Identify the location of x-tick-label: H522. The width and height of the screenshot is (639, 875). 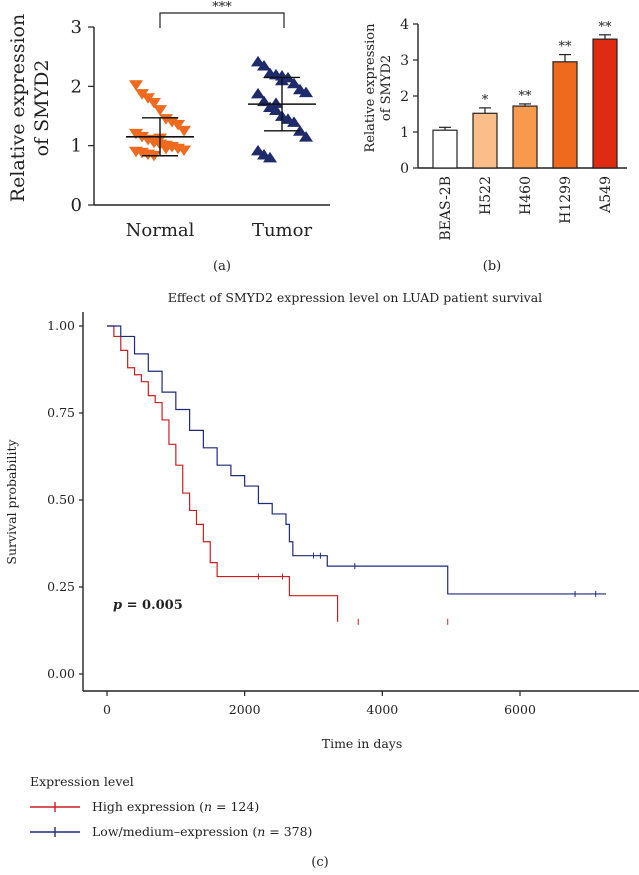
(486, 195).